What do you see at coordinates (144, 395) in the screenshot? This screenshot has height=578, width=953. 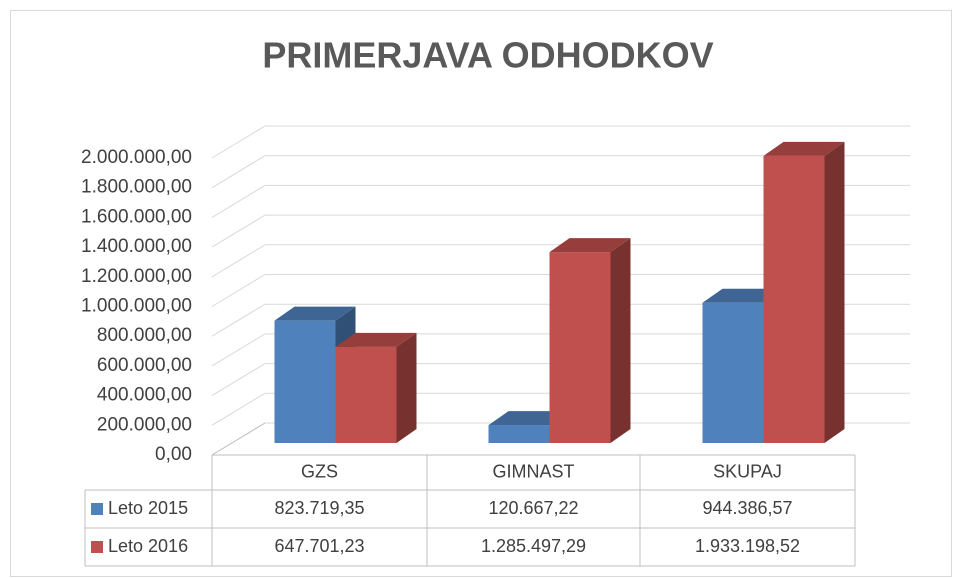 I see `y-tick-label: 400.000,00` at bounding box center [144, 395].